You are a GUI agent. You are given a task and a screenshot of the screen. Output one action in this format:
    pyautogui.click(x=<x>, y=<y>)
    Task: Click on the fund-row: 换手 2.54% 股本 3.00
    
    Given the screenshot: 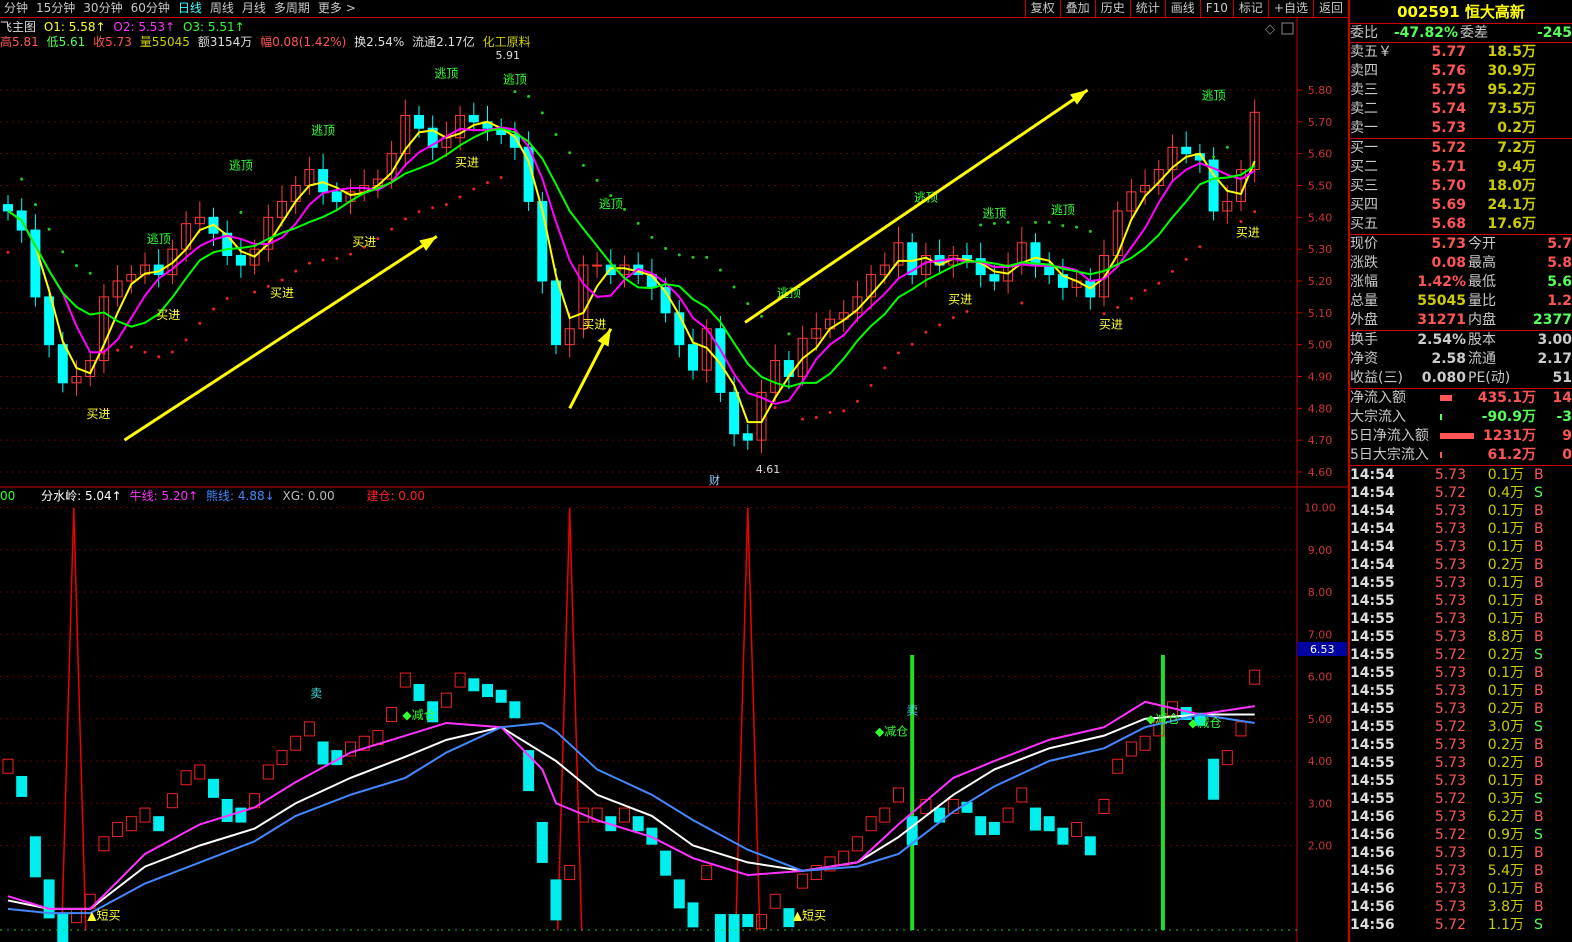 What is the action you would take?
    pyautogui.click(x=1461, y=340)
    